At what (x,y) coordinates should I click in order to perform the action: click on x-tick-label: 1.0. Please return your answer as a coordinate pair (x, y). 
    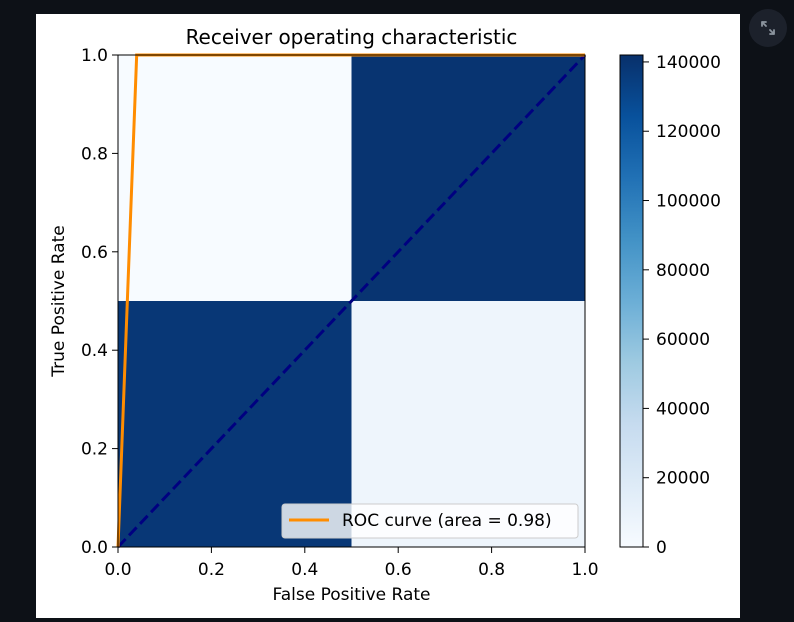
    Looking at the image, I should click on (584, 570).